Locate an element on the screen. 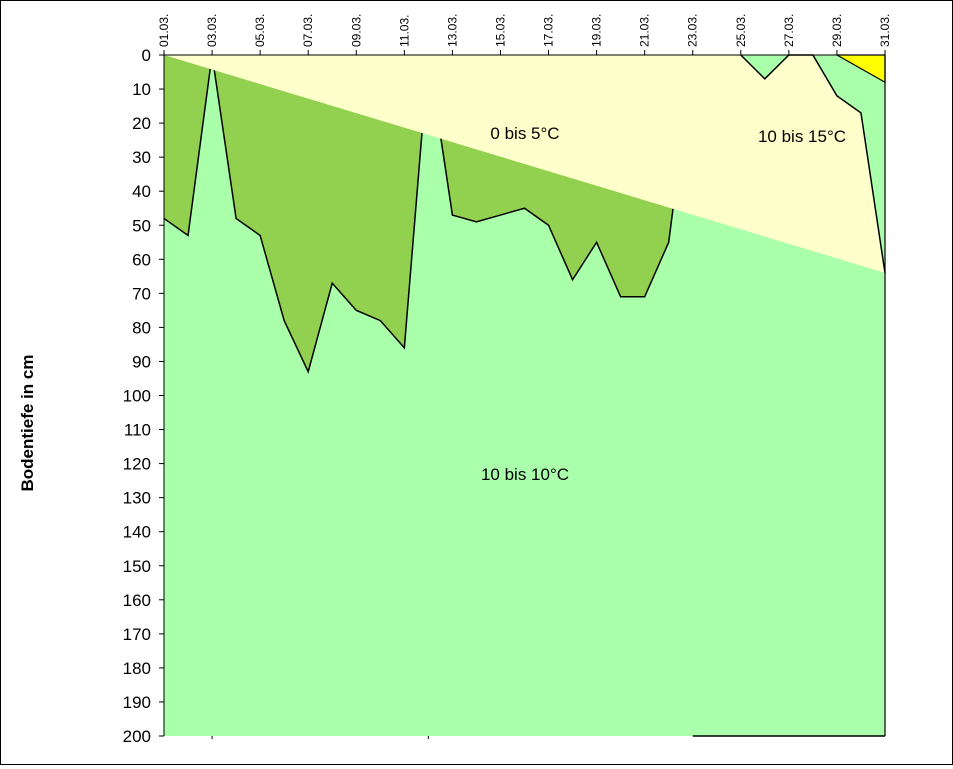 The height and width of the screenshot is (769, 953). x-tick-label: 05.03. is located at coordinates (260, 30).